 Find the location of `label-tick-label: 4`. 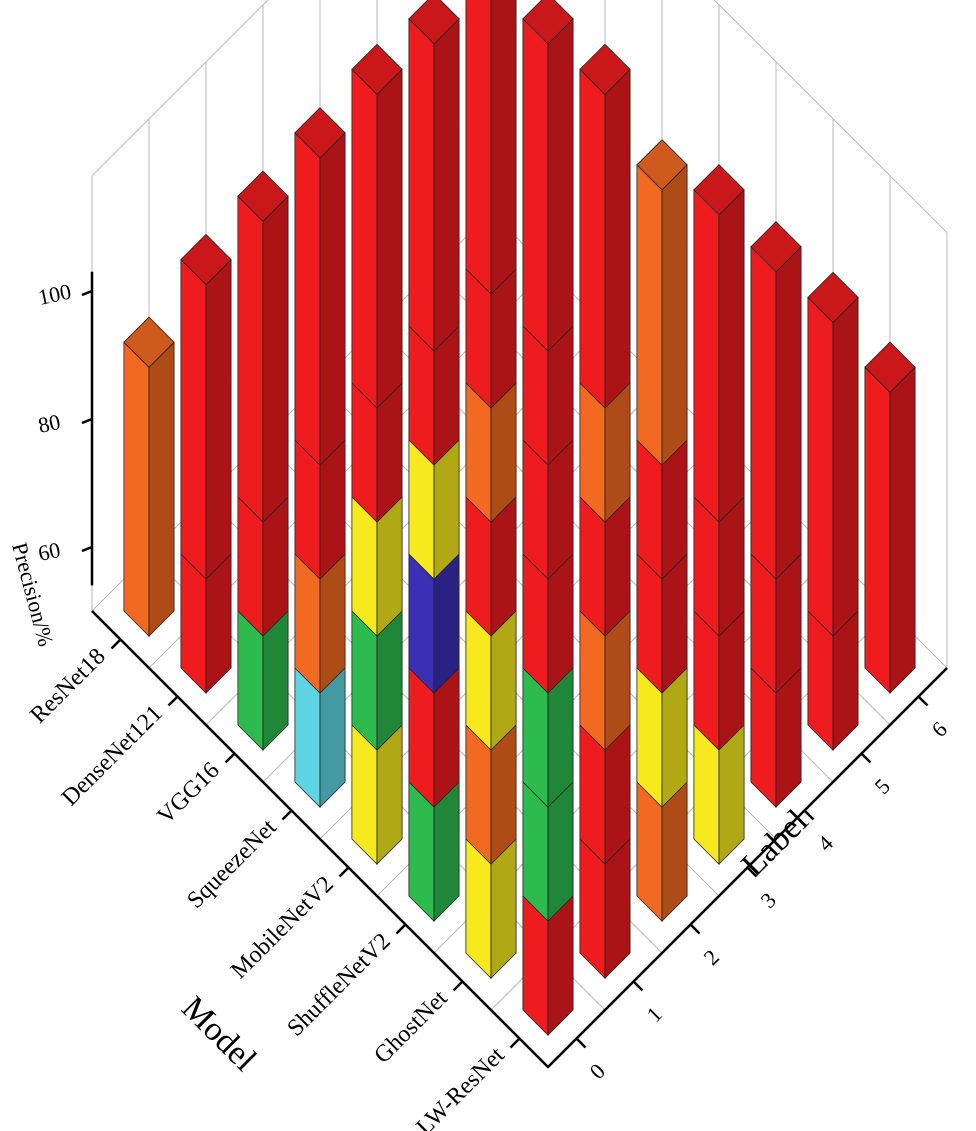

label-tick-label: 4 is located at coordinates (824, 842).